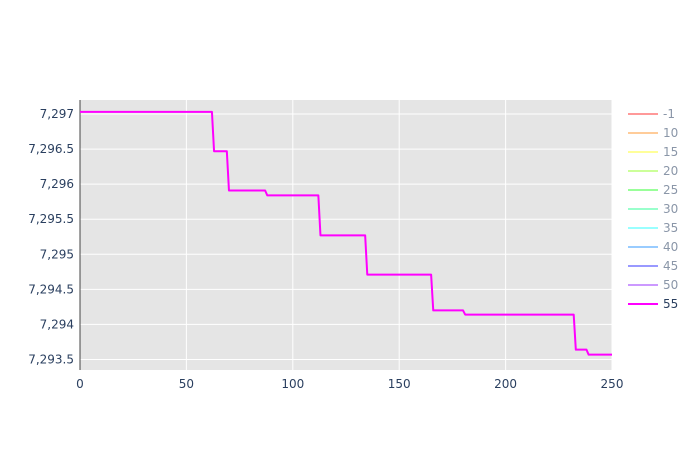 This screenshot has width=700, height=450. What do you see at coordinates (57, 324) in the screenshot?
I see `y-tick-label: 7,294` at bounding box center [57, 324].